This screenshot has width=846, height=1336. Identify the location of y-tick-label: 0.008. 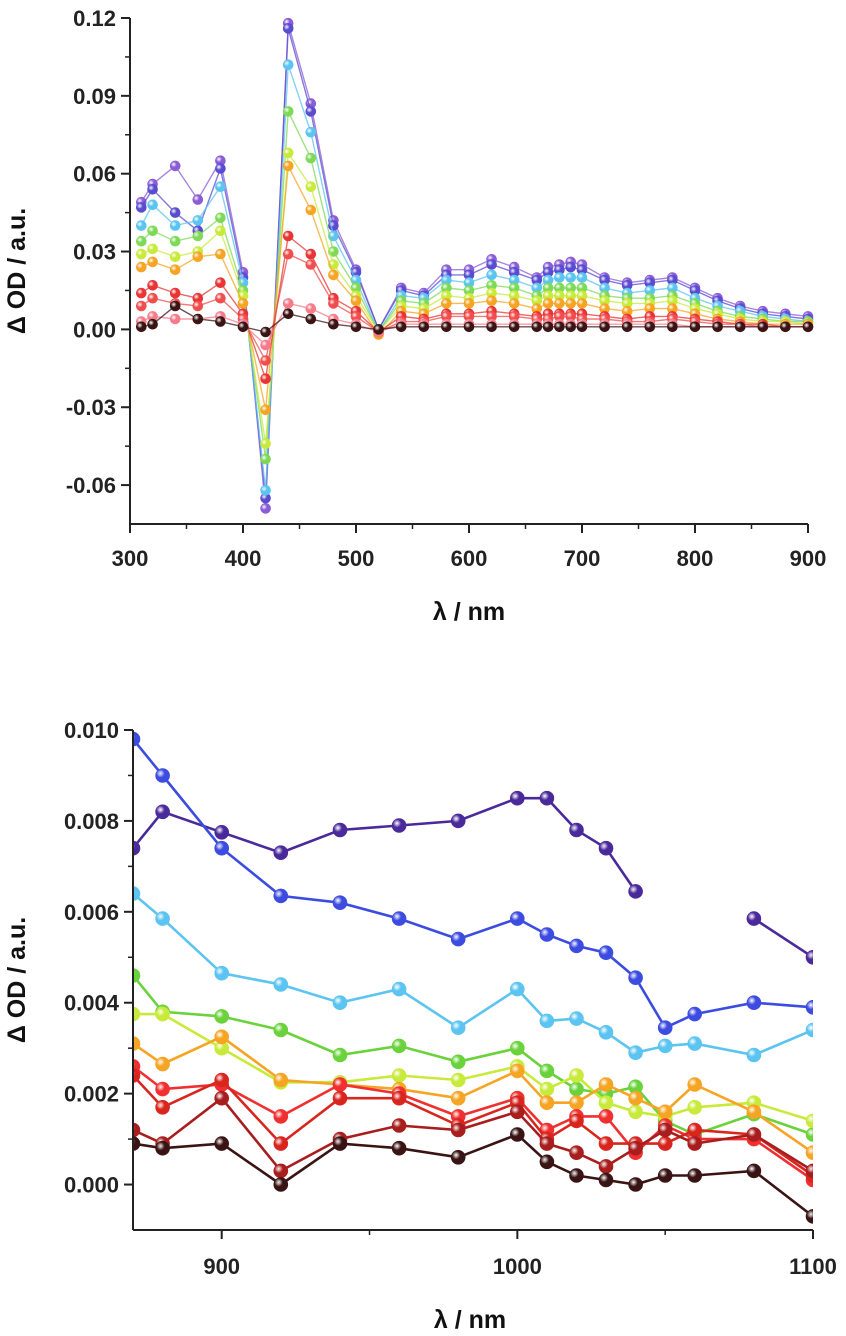
(91, 821).